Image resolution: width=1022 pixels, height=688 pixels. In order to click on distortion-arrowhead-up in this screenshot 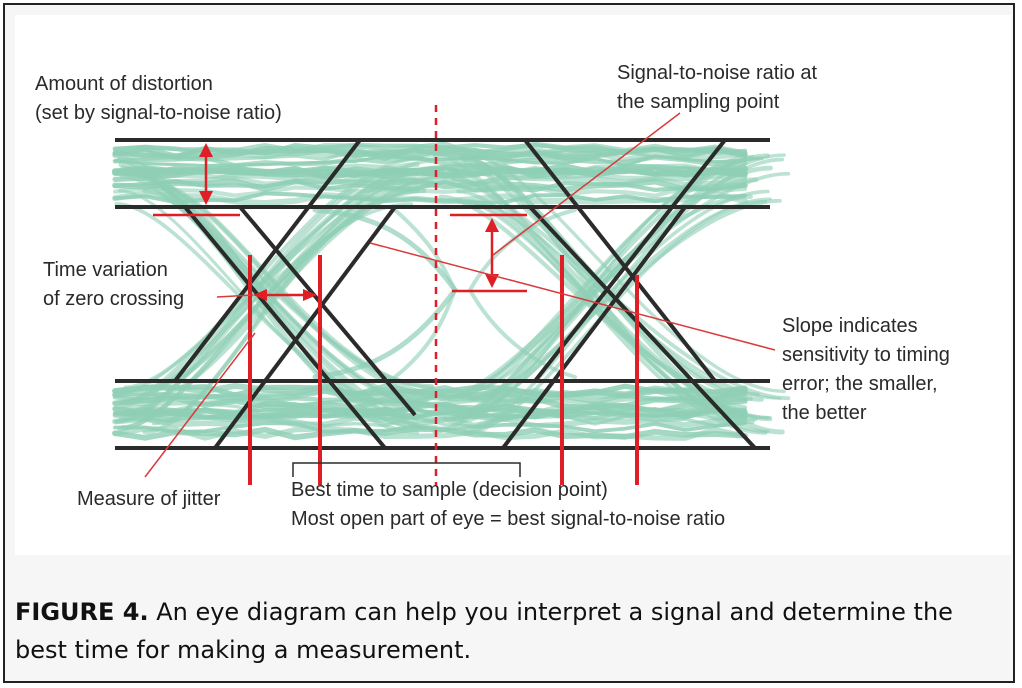, I will do `click(206, 150)`.